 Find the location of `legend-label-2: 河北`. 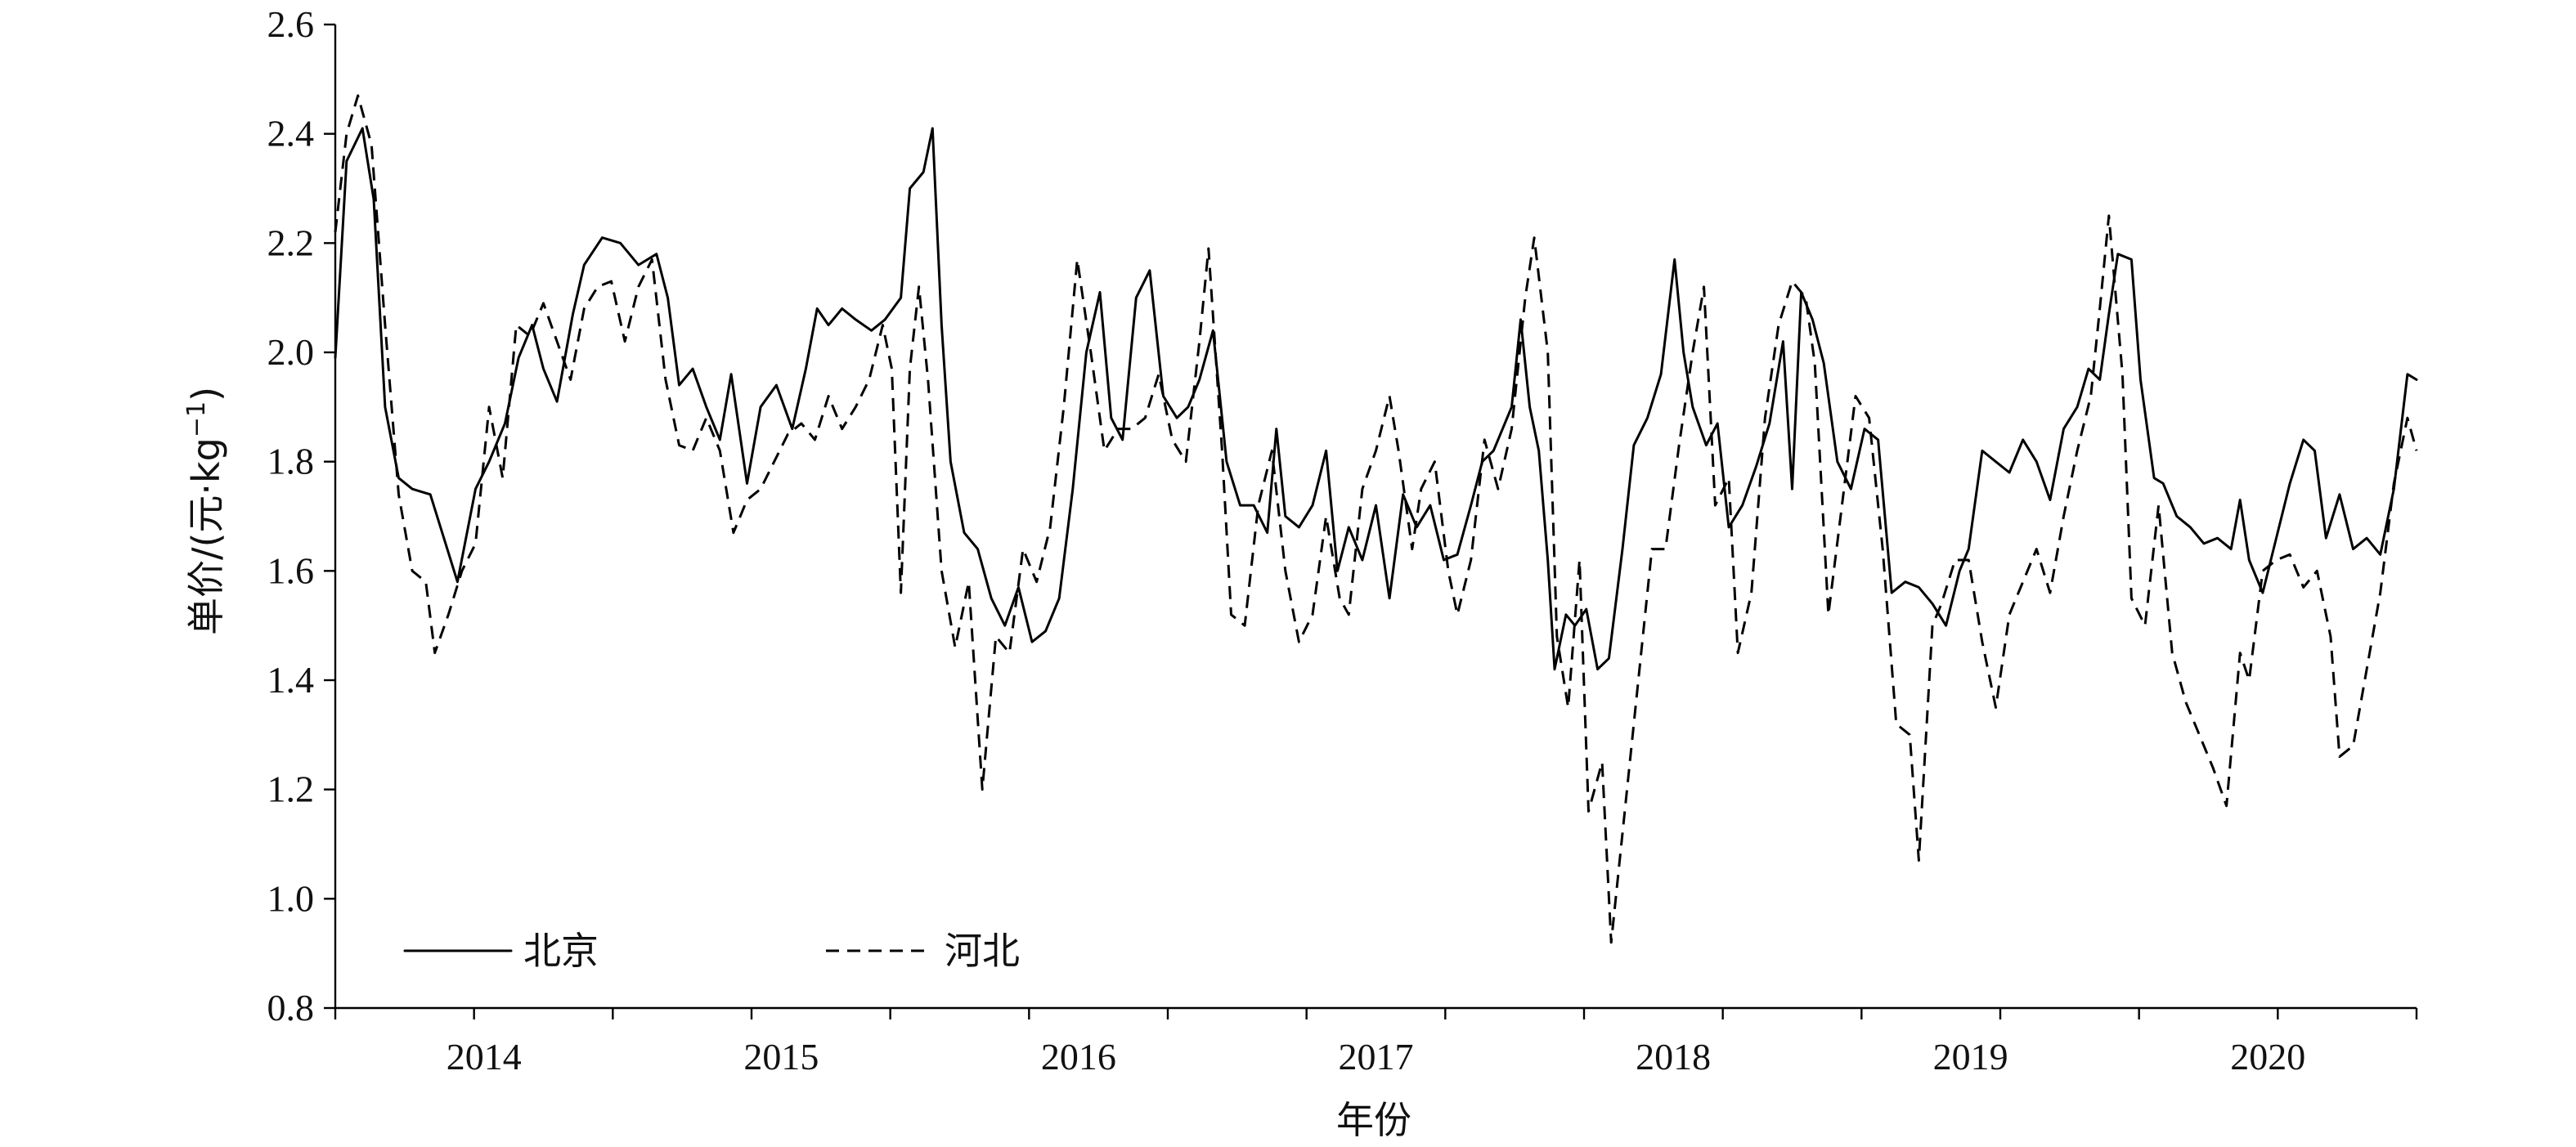

legend-label-2: 河北 is located at coordinates (982, 951).